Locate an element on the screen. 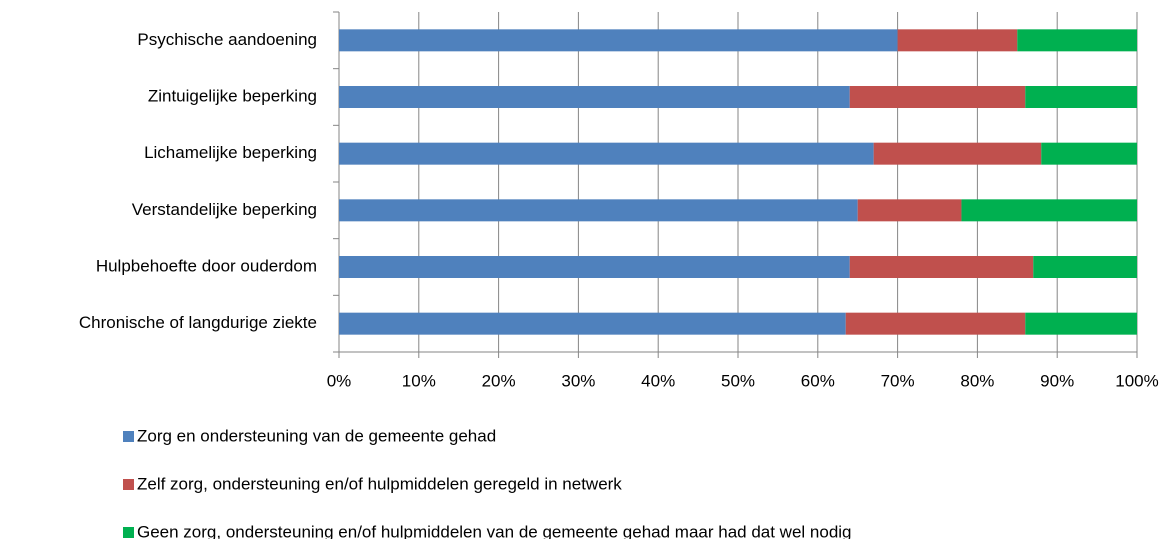  y-tick-label: Zintuigelijke beperking is located at coordinates (232, 95).